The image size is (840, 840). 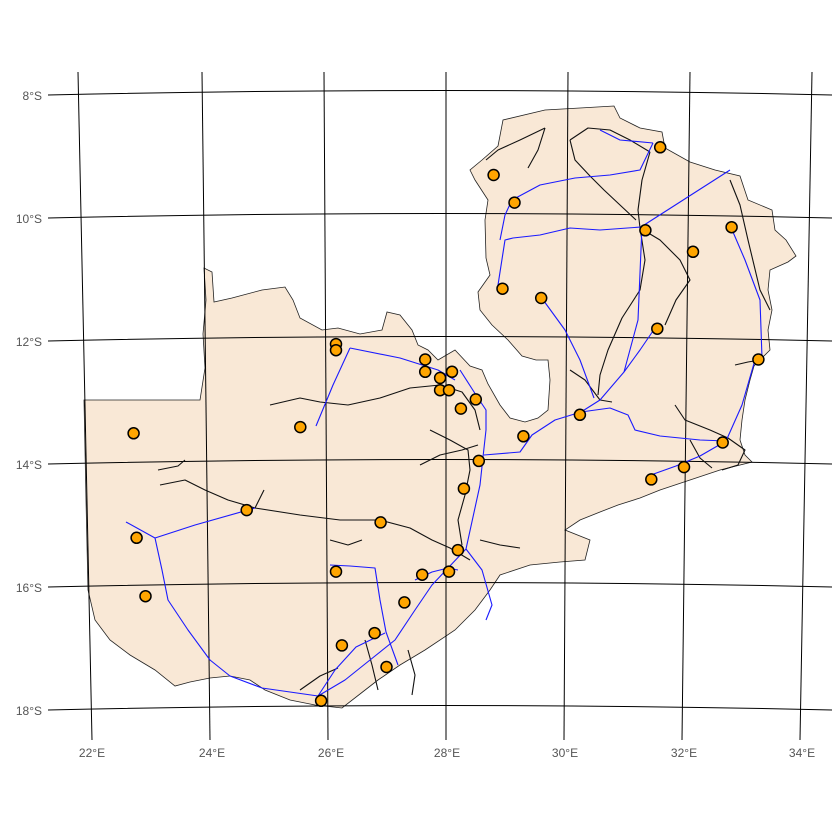 What do you see at coordinates (29, 711) in the screenshot?
I see `y-tick-label: 18°S` at bounding box center [29, 711].